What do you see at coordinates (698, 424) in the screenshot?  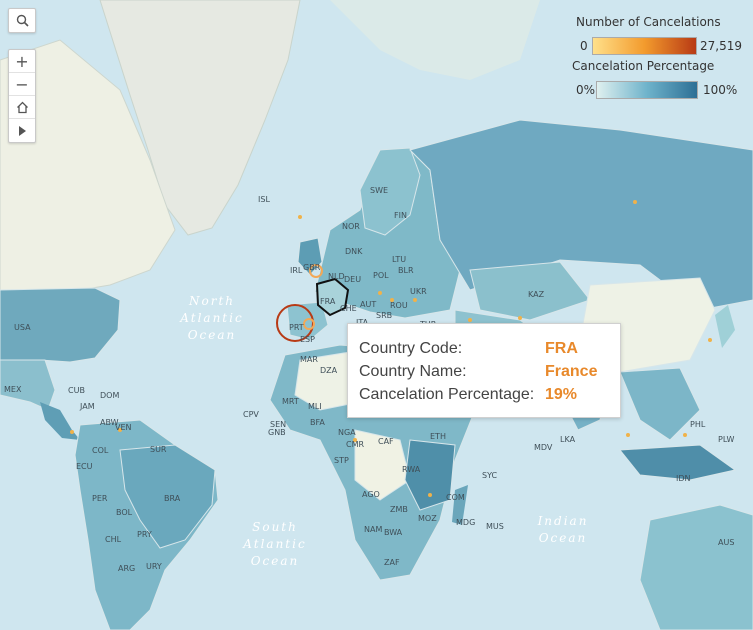 I see `country-label-phl: PHL` at bounding box center [698, 424].